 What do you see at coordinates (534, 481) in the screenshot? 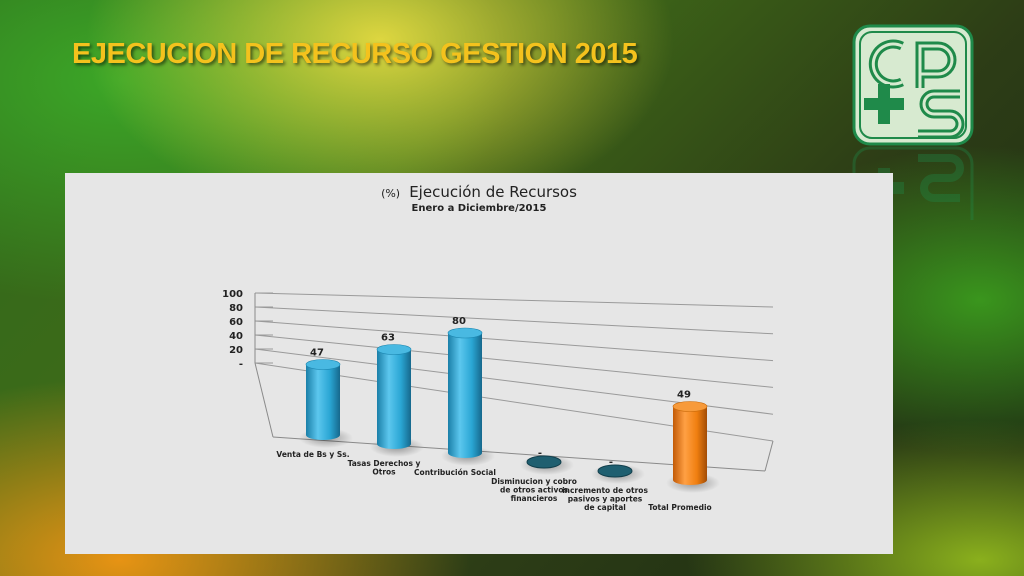
I see `x-tick-label-line: Disminucion y cobro` at bounding box center [534, 481].